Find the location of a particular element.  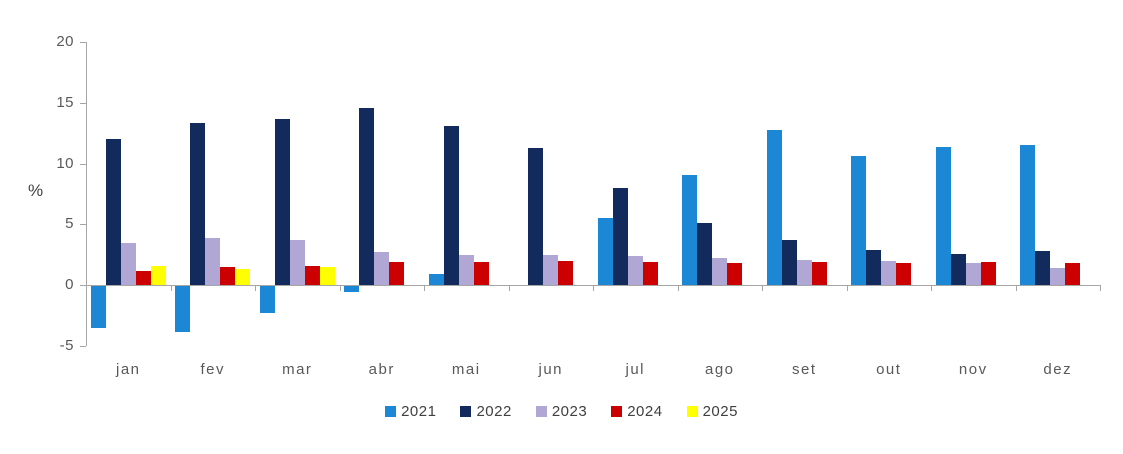

bar-2023-out is located at coordinates (889, 273).